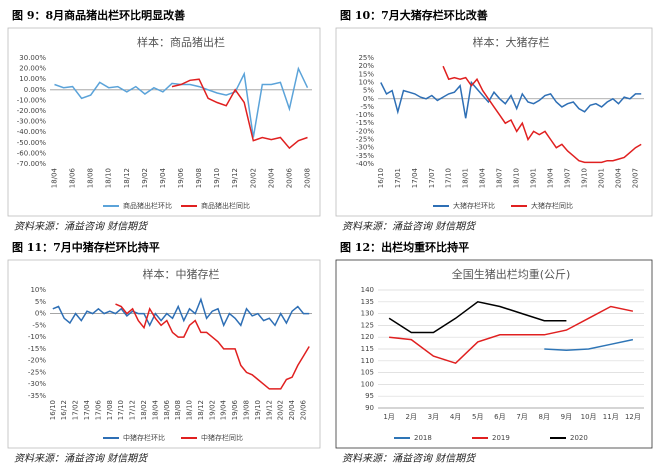 This screenshot has width=661, height=464. What do you see at coordinates (367, 314) in the screenshot?
I see `y-tick-label: 130` at bounding box center [367, 314].